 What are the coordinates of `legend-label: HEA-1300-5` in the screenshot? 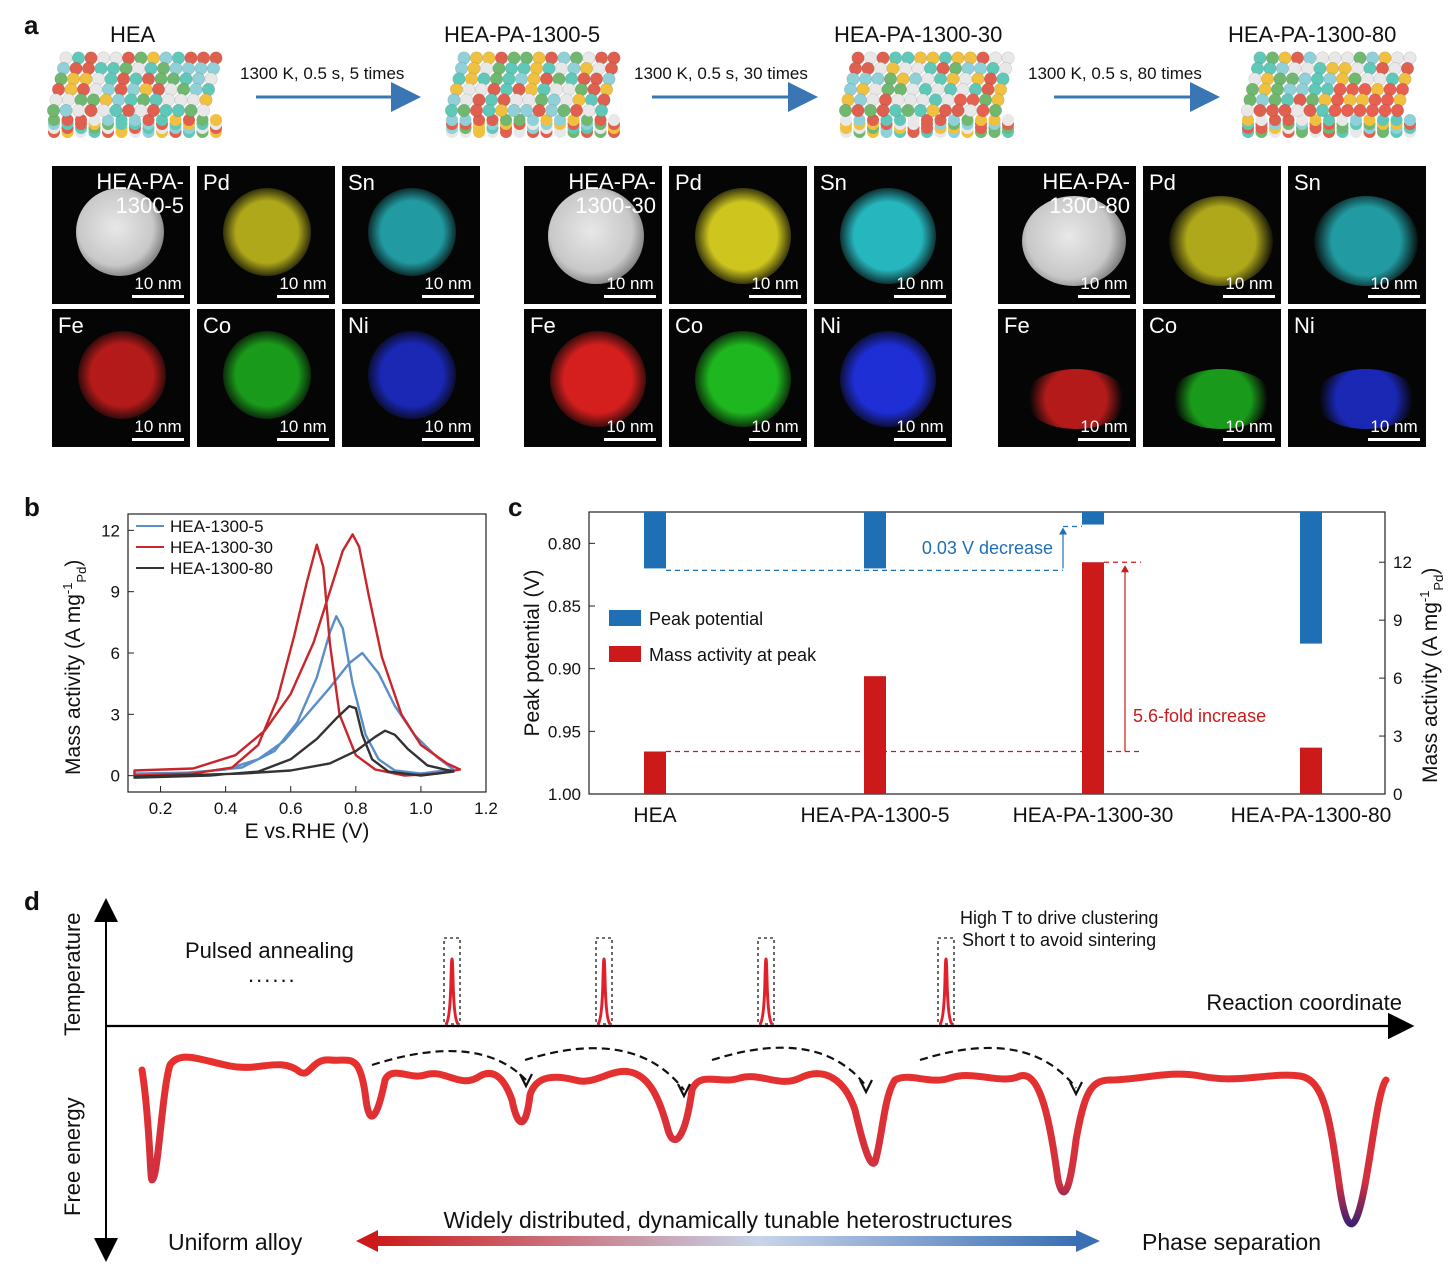 It's located at (217, 526).